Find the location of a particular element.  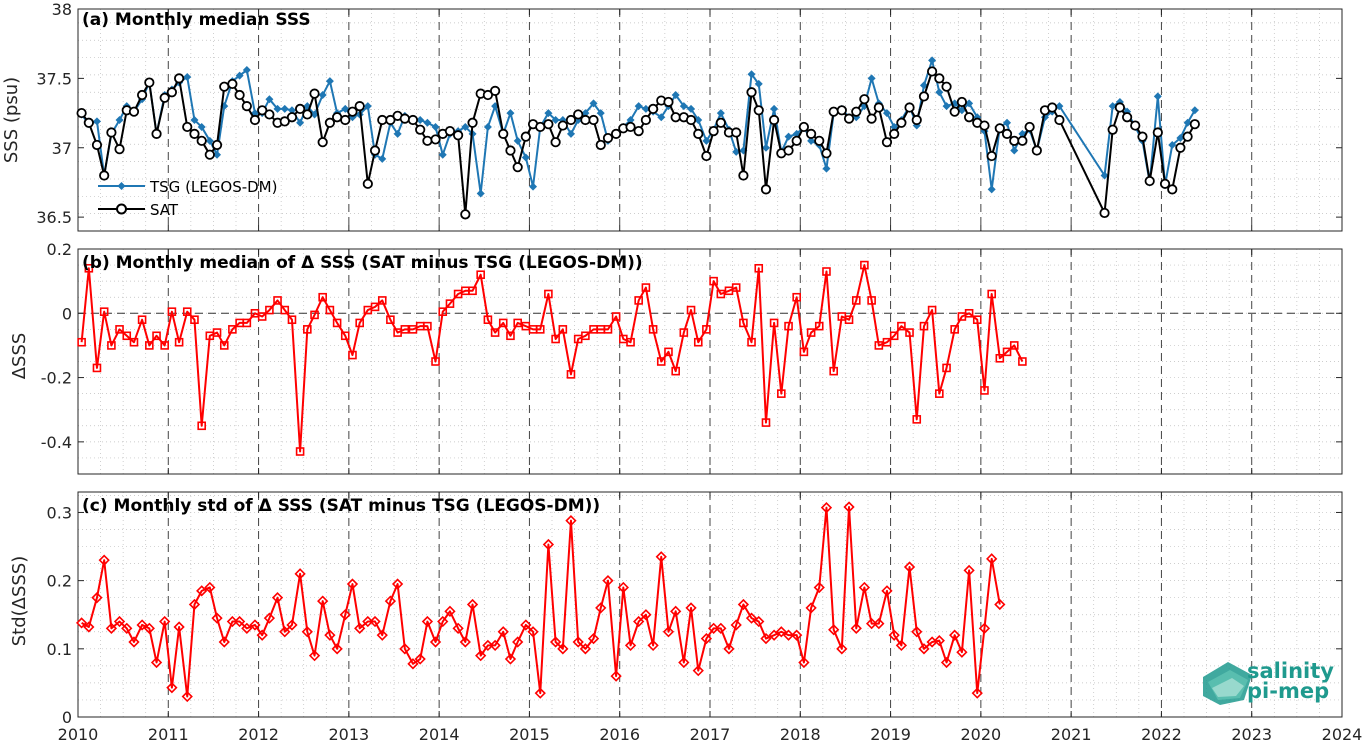

x-tick-label: 2014 is located at coordinates (439, 734).